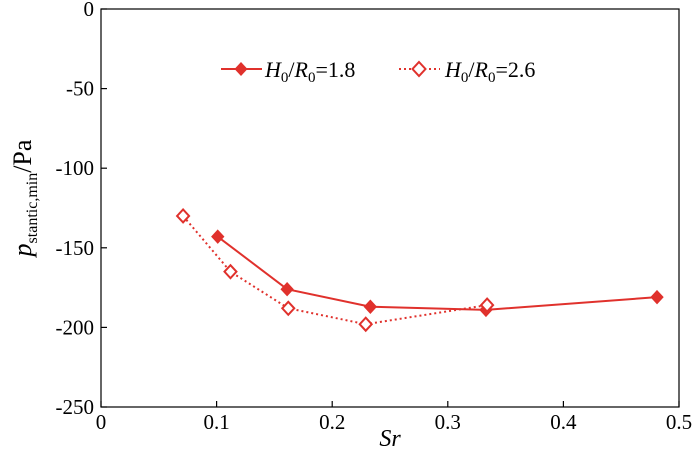 Image resolution: width=700 pixels, height=449 pixels. What do you see at coordinates (101, 422) in the screenshot?
I see `x-tick-label: 0` at bounding box center [101, 422].